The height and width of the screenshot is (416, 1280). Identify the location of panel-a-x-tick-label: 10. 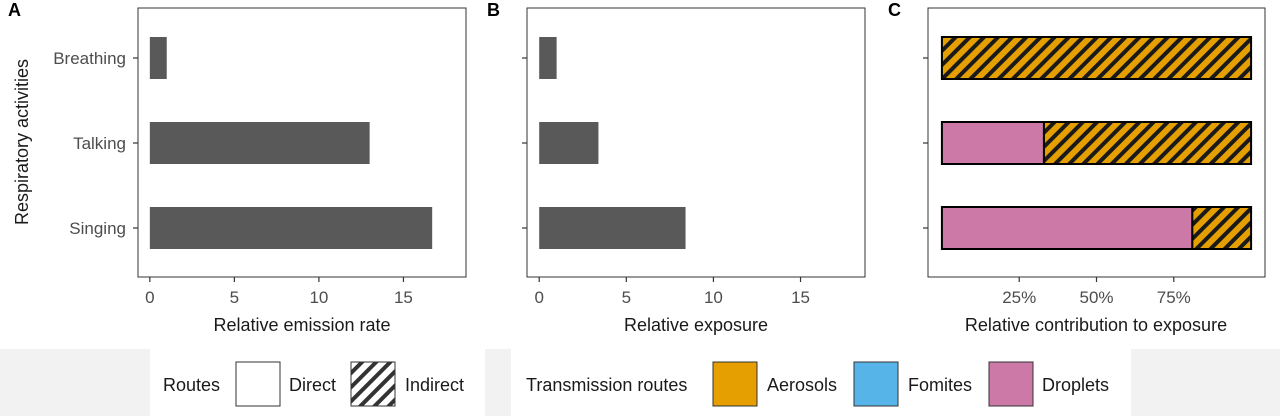
(318, 297).